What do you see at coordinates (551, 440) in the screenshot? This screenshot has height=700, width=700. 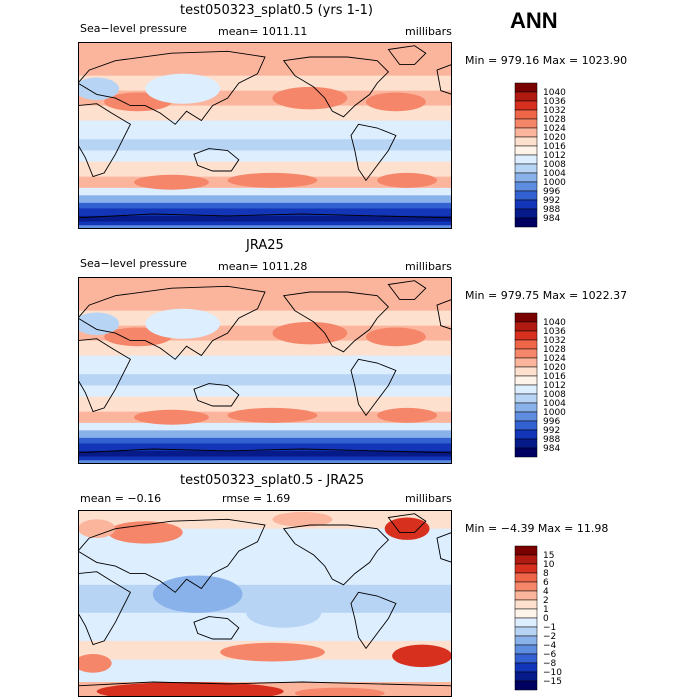 I see `colorbar-label: 988` at bounding box center [551, 440].